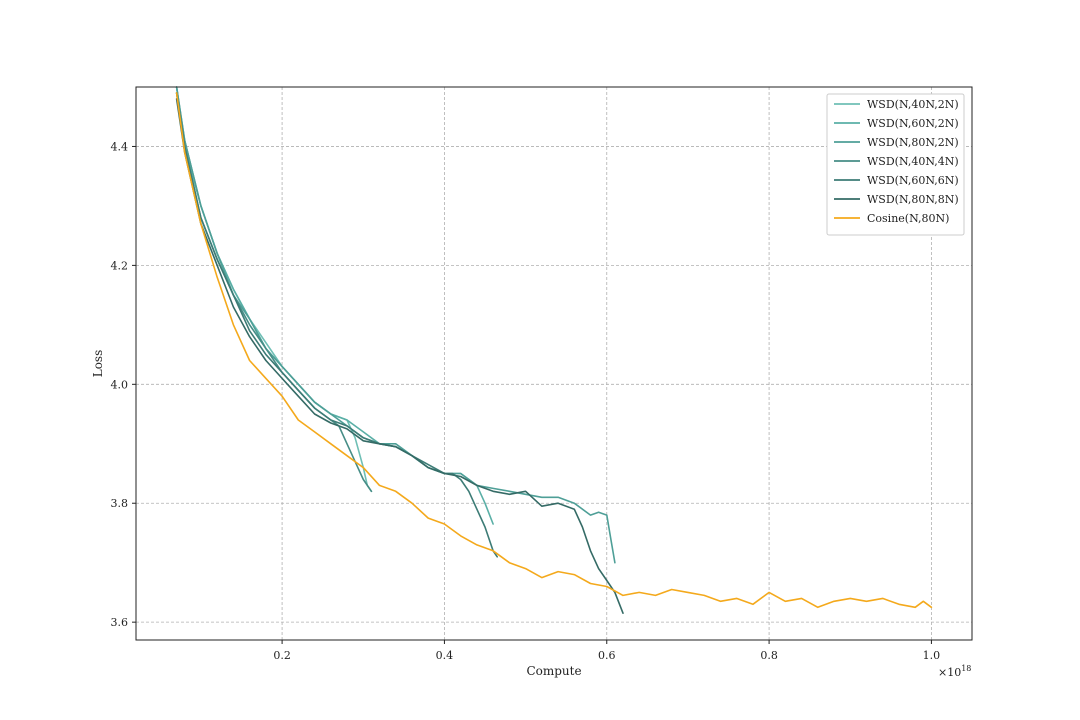 The width and height of the screenshot is (1080, 720). Describe the element at coordinates (445, 655) in the screenshot. I see `x-tick-label: 0.4` at that location.